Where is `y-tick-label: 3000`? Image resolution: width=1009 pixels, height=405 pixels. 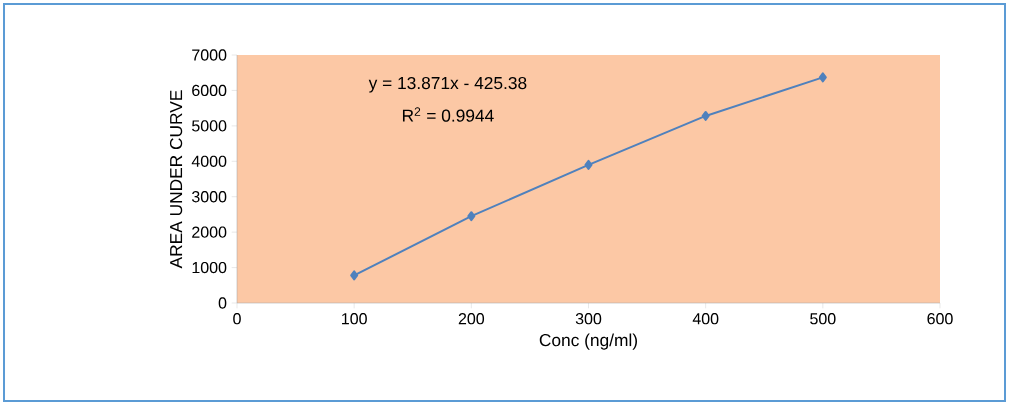
y-tick-label: 3000 is located at coordinates (209, 197).